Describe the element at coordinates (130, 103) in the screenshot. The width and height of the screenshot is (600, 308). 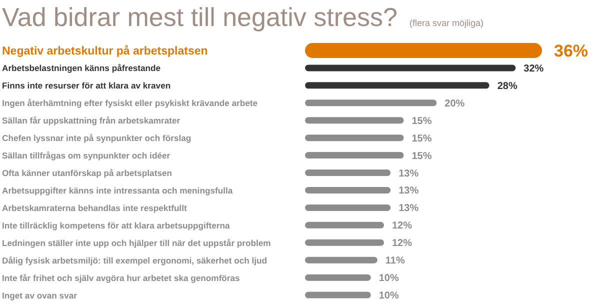
I see `y-tick-label: Ingen återhämtning efter fysiskt eller psykiskt krävande arbete` at that location.